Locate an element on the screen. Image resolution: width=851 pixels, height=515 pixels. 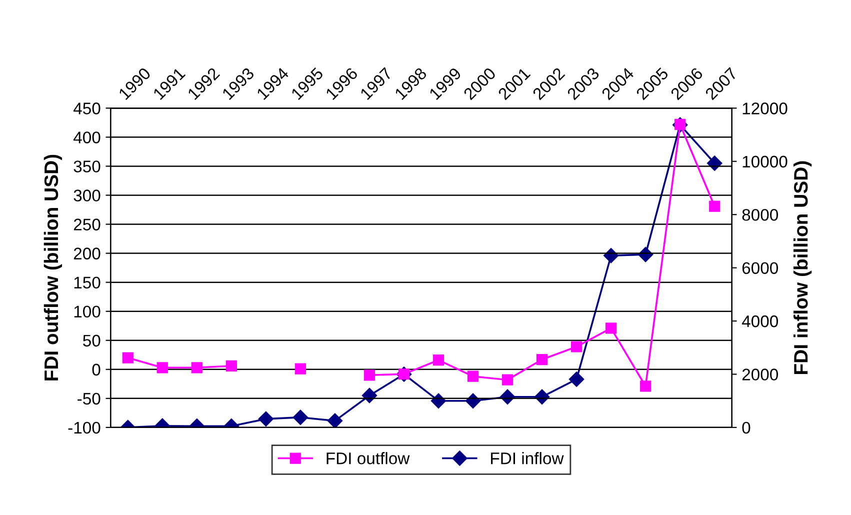
y-tick-label: 350 is located at coordinates (87, 166).